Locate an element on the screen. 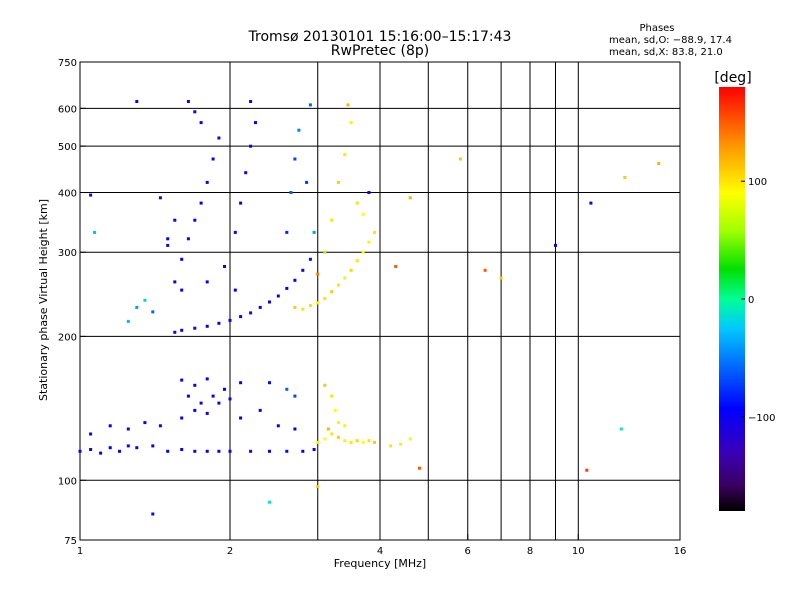 The width and height of the screenshot is (800, 600). y-tick-label: 750 is located at coordinates (67, 63).